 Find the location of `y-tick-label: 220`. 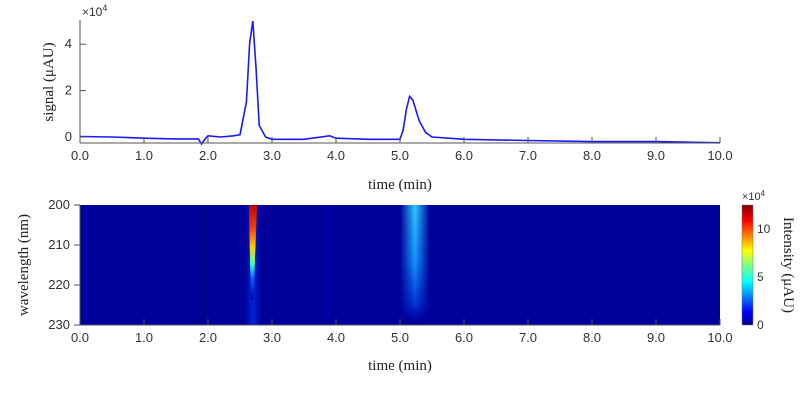

y-tick-label: 220 is located at coordinates (59, 284).